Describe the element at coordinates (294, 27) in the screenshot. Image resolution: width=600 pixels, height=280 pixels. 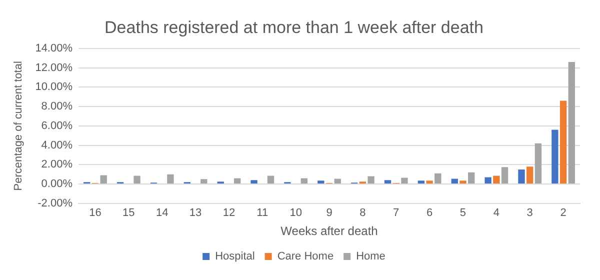
I see `chart-title: Deaths registered at more than 1 week after death` at that location.